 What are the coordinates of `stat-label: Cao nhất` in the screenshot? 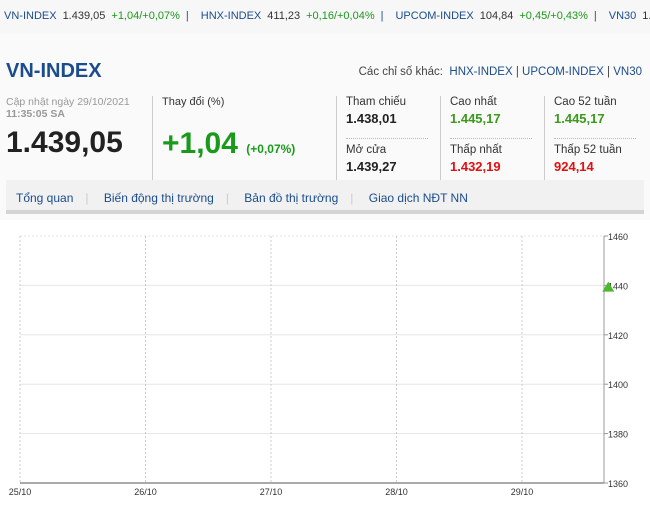 It's located at (473, 102).